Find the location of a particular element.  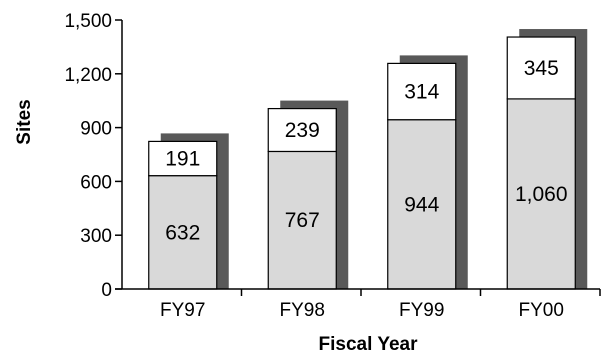

y-tick-label: 600 is located at coordinates (96, 182).